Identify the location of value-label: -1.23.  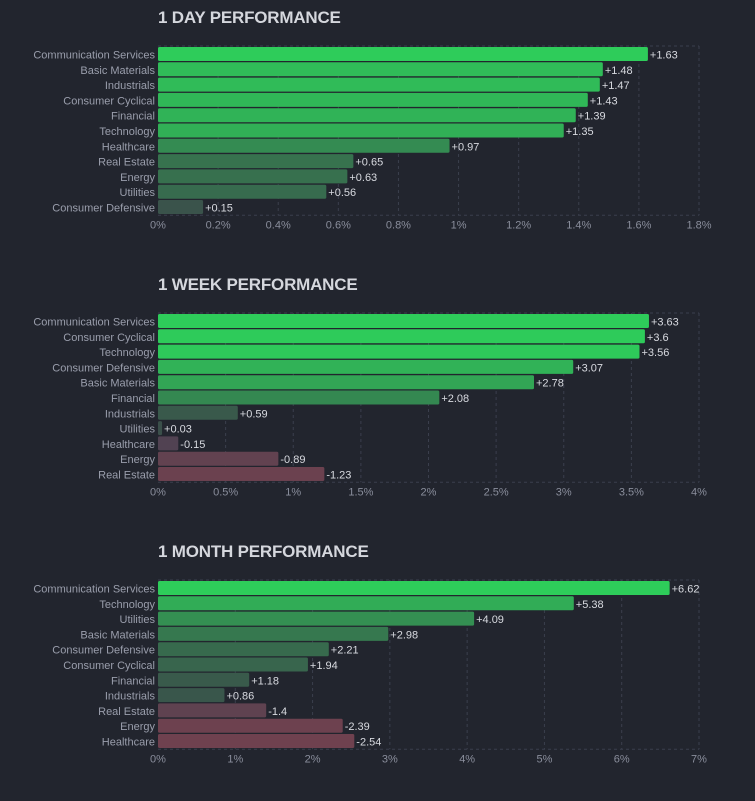
(338, 475).